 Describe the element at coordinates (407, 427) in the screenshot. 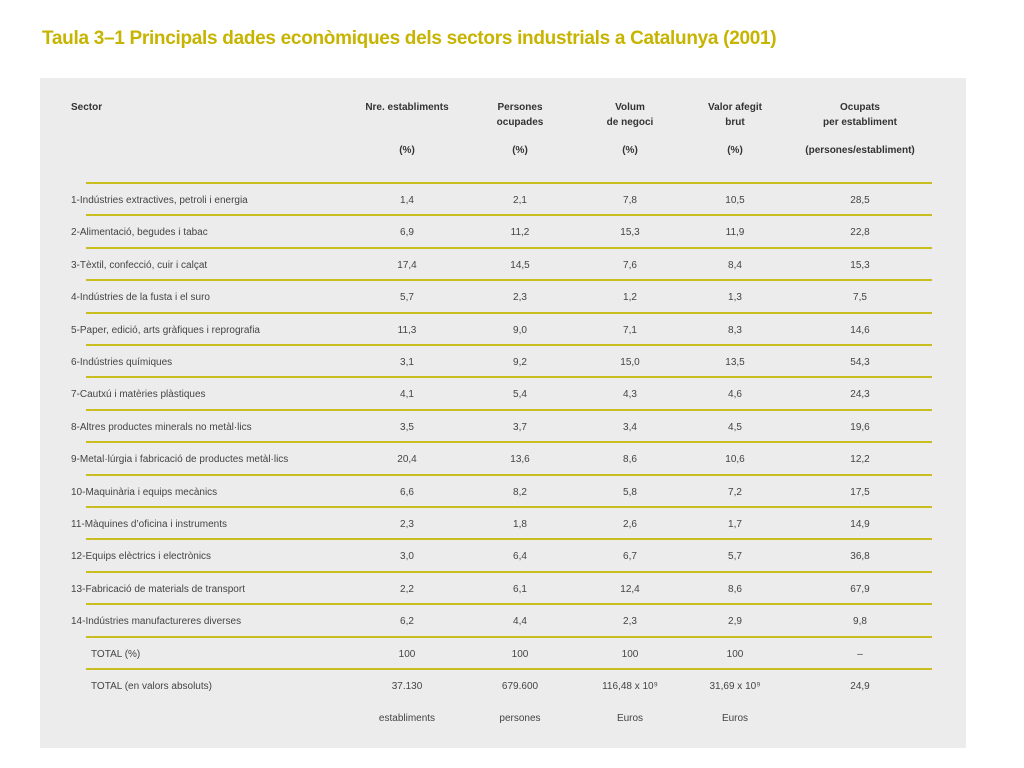

I see `cell-establiments: 3,5` at that location.